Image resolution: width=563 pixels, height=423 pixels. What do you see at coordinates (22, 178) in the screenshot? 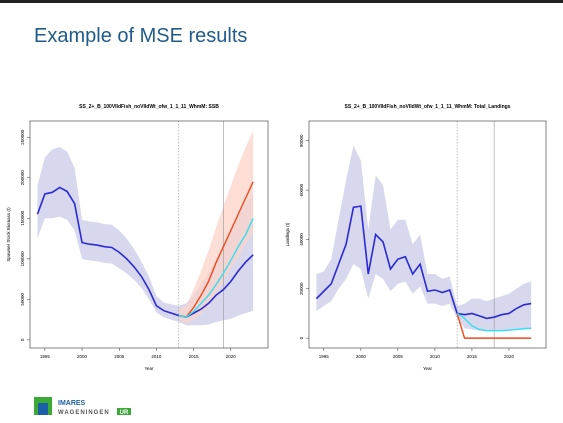
I see `y-tick-label: 200000` at bounding box center [22, 178].